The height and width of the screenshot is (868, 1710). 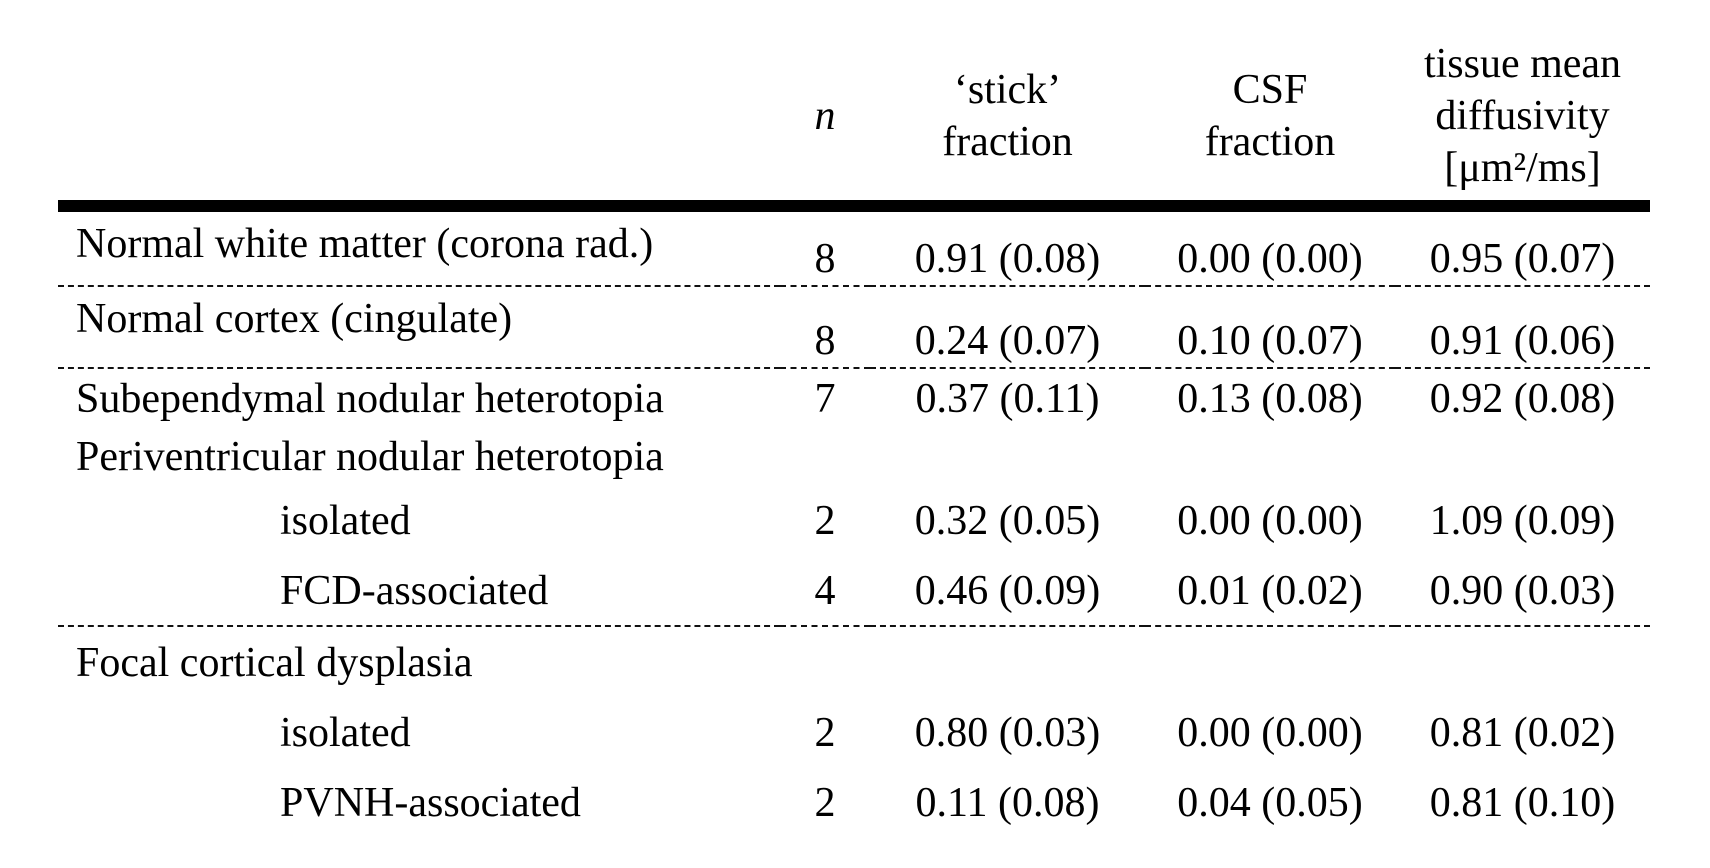 What do you see at coordinates (1007, 398) in the screenshot?
I see `stick-fraction-value: 0.37 (0.11)` at bounding box center [1007, 398].